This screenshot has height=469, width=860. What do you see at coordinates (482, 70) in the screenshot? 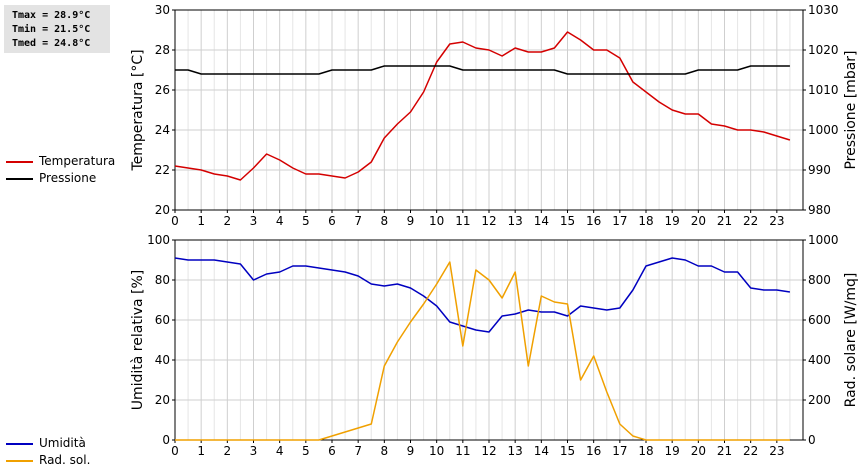
I see `series-line-pressione` at bounding box center [482, 70].